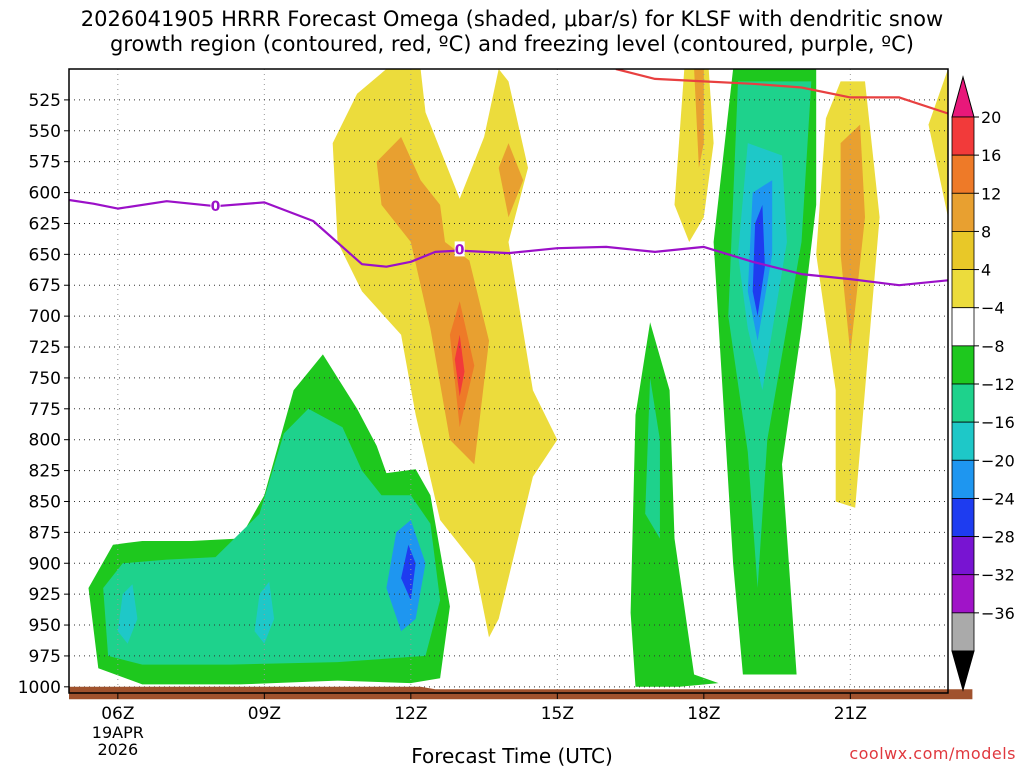  What do you see at coordinates (45, 410) in the screenshot?
I see `y-tick-label: 775` at bounding box center [45, 410].